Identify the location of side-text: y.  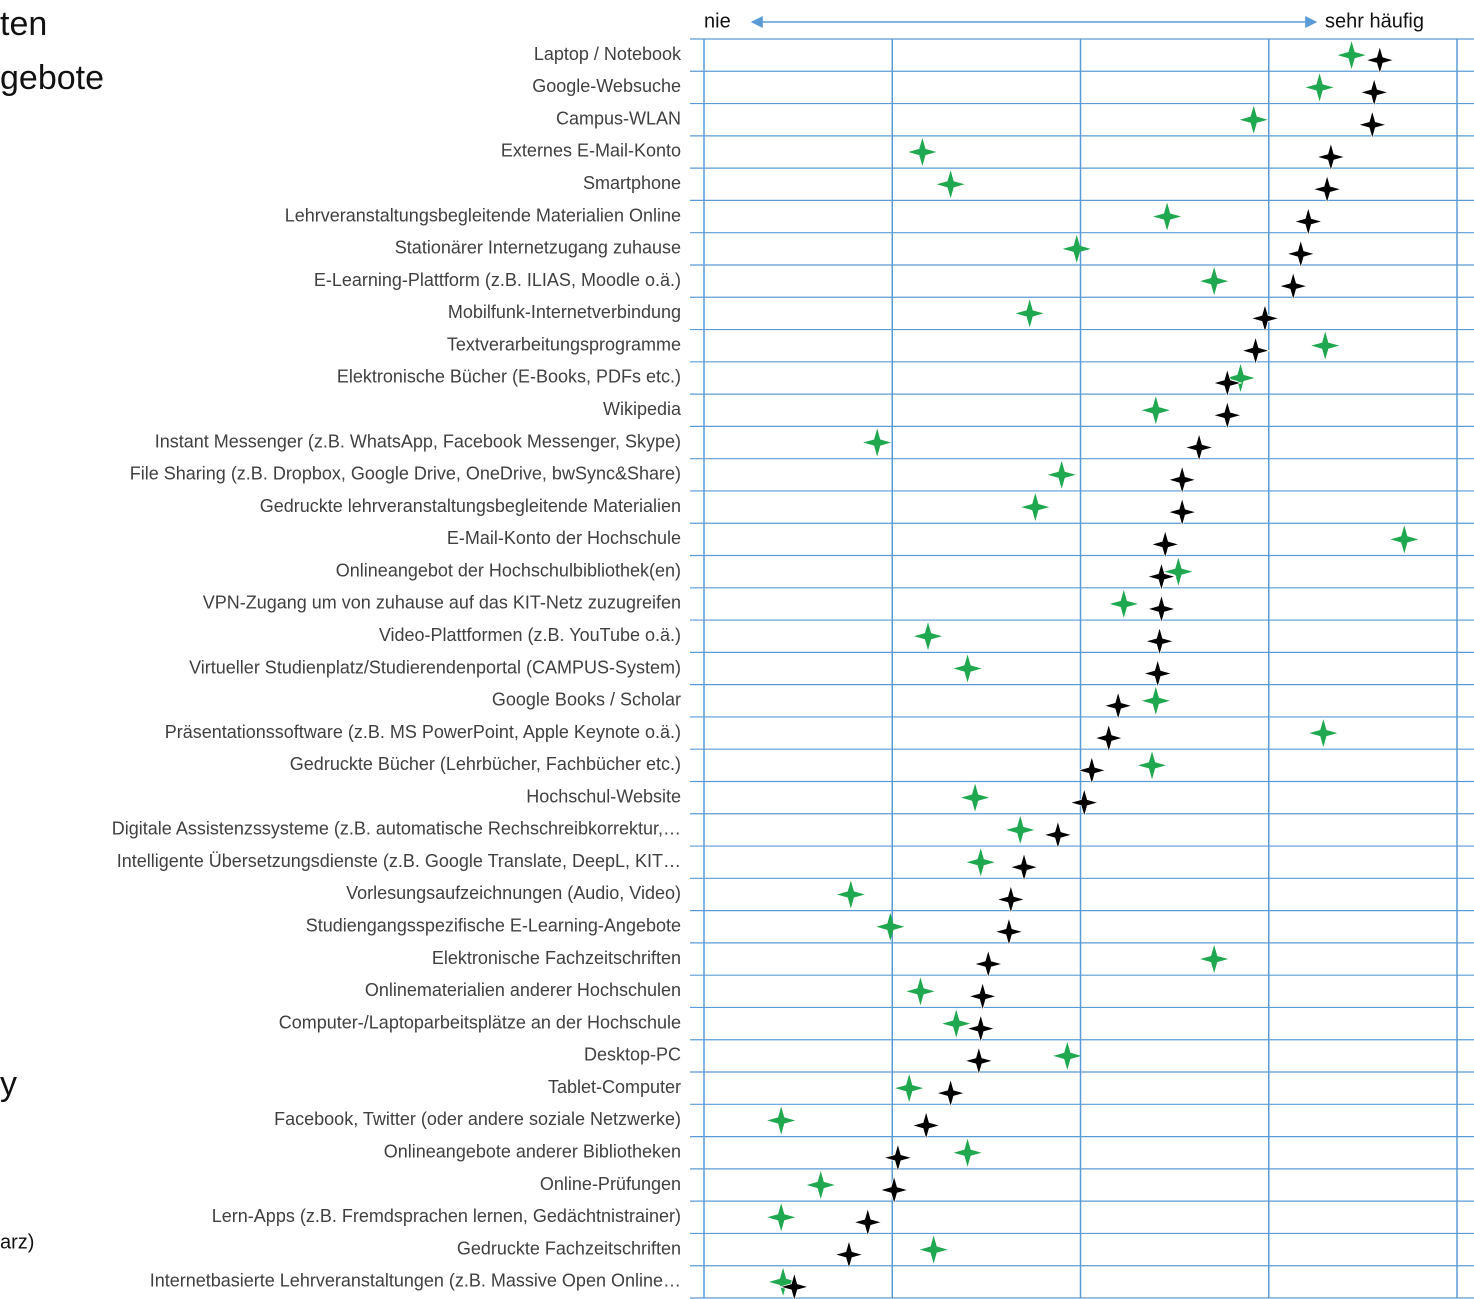
(8, 1084).